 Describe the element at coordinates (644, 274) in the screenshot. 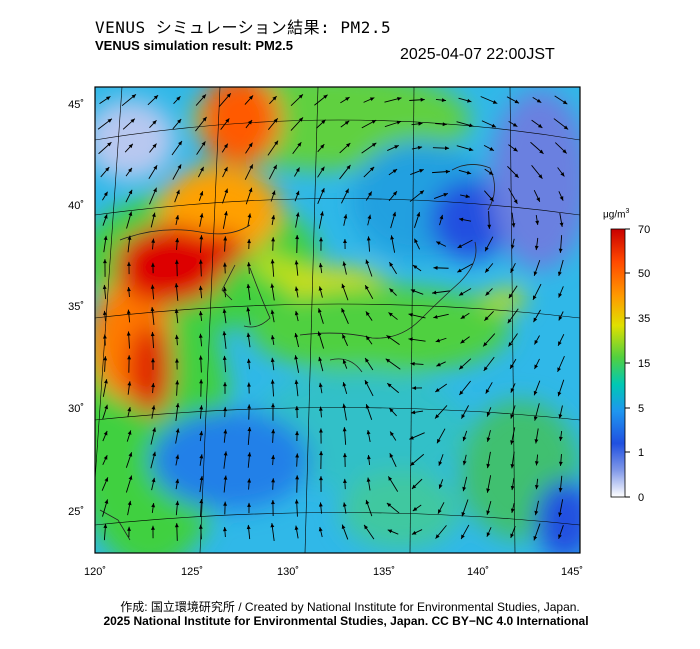

I see `colorbar-label: 50` at that location.